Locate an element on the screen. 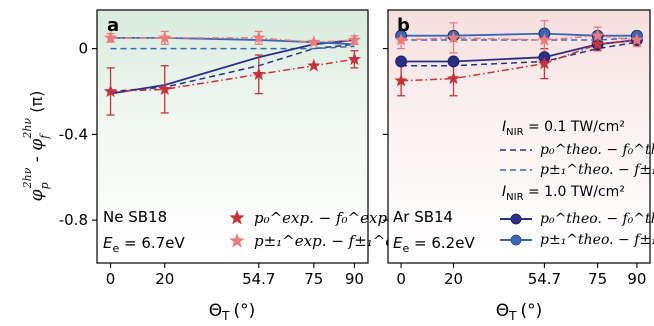 This screenshot has height=326, width=654. panel-b-label: b is located at coordinates (403, 25).